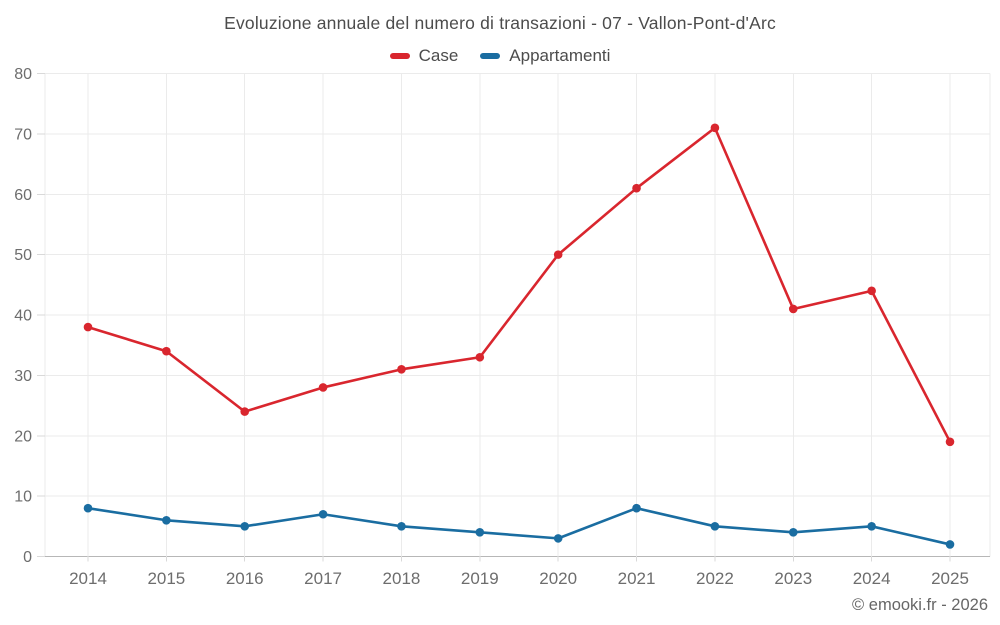 The width and height of the screenshot is (1000, 625). Describe the element at coordinates (245, 411) in the screenshot. I see `point-case-2016: 2016 · Case: 24` at that location.